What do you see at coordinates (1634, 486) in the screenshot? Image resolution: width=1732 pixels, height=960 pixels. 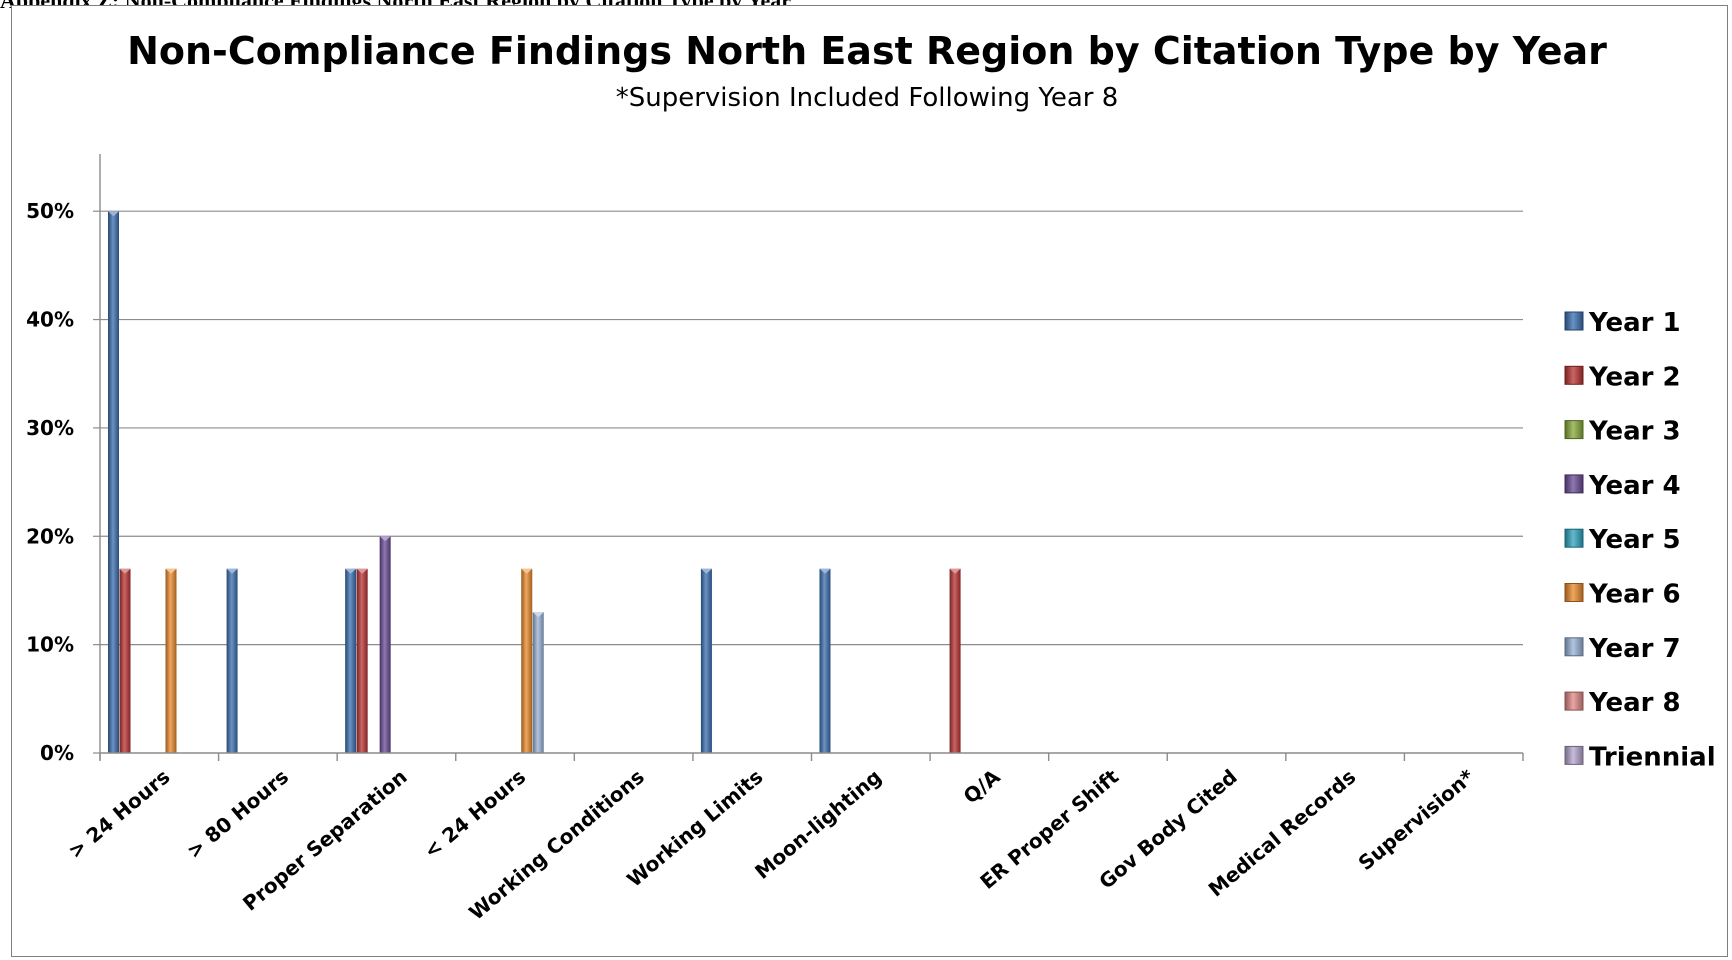 I see `legend-label: Year 4` at bounding box center [1634, 486].